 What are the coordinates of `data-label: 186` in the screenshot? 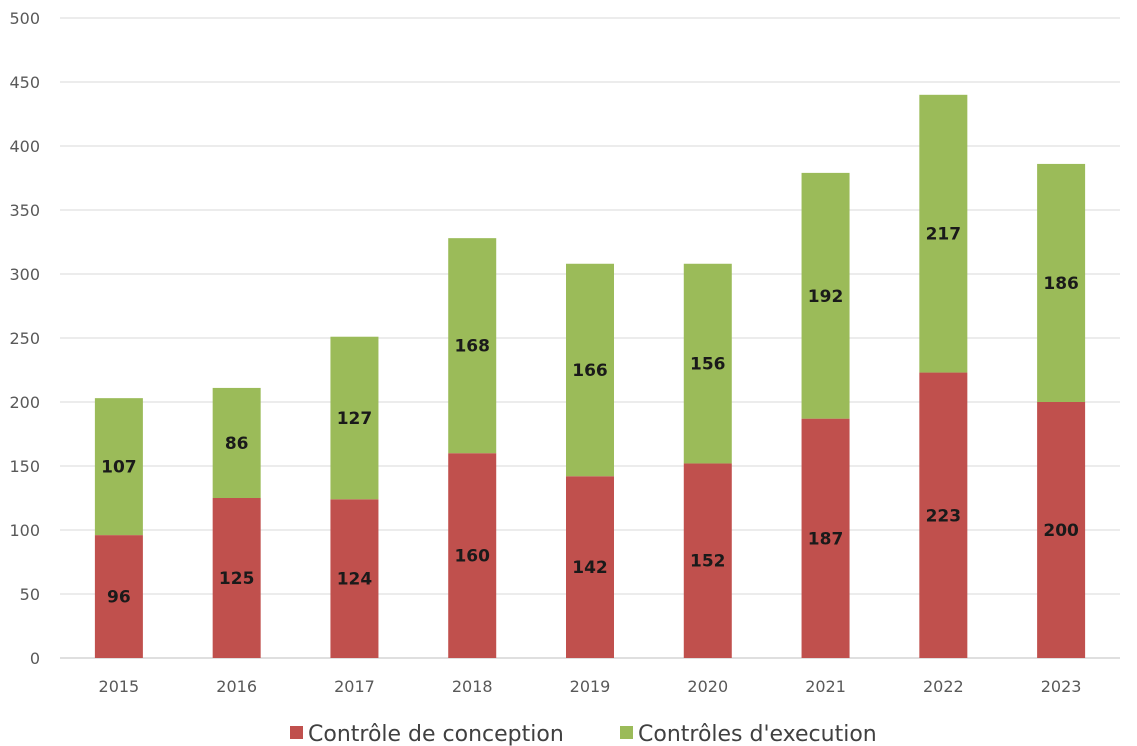 It's located at (1061, 284).